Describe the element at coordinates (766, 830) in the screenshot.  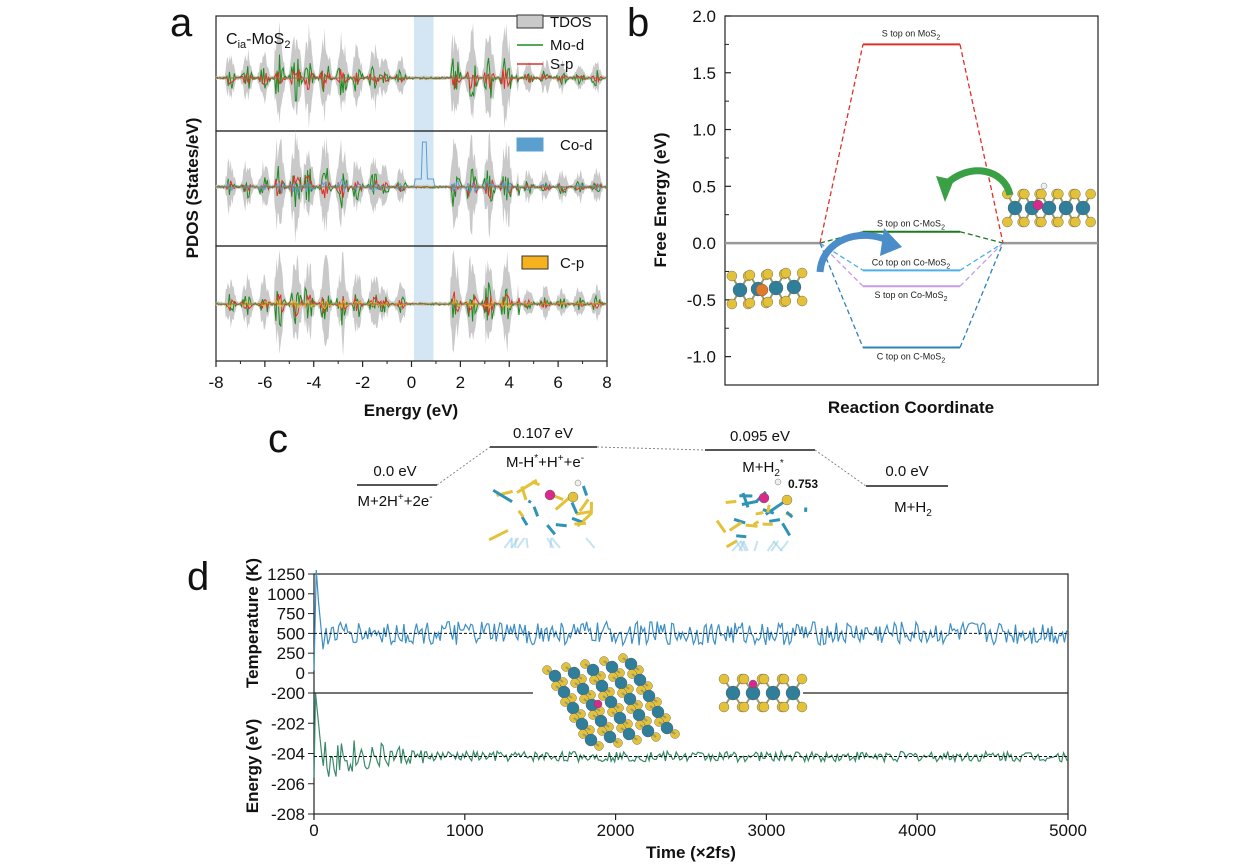
I see `x-tick-label-d: 3000` at that location.